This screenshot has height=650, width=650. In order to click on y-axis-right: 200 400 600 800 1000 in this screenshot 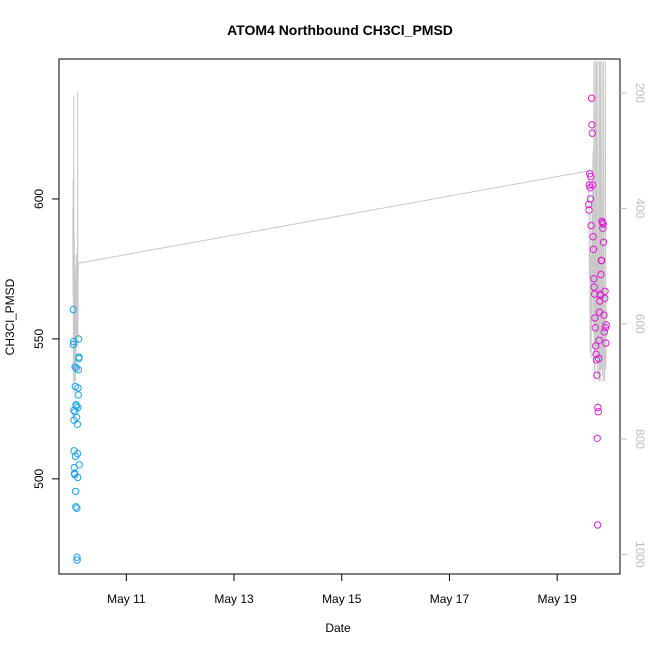, I will do `click(633, 325)`.